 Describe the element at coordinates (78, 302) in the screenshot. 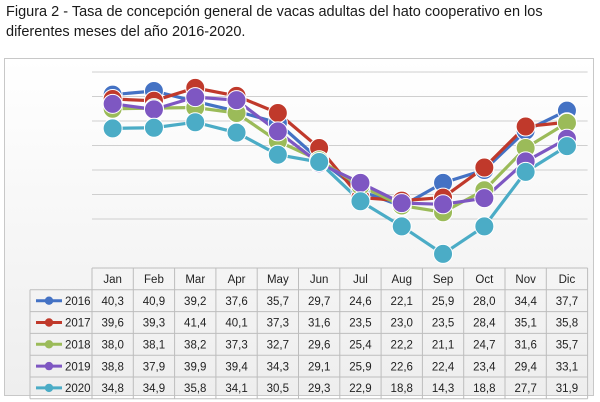

I see `legend-label-2016: 2016` at that location.